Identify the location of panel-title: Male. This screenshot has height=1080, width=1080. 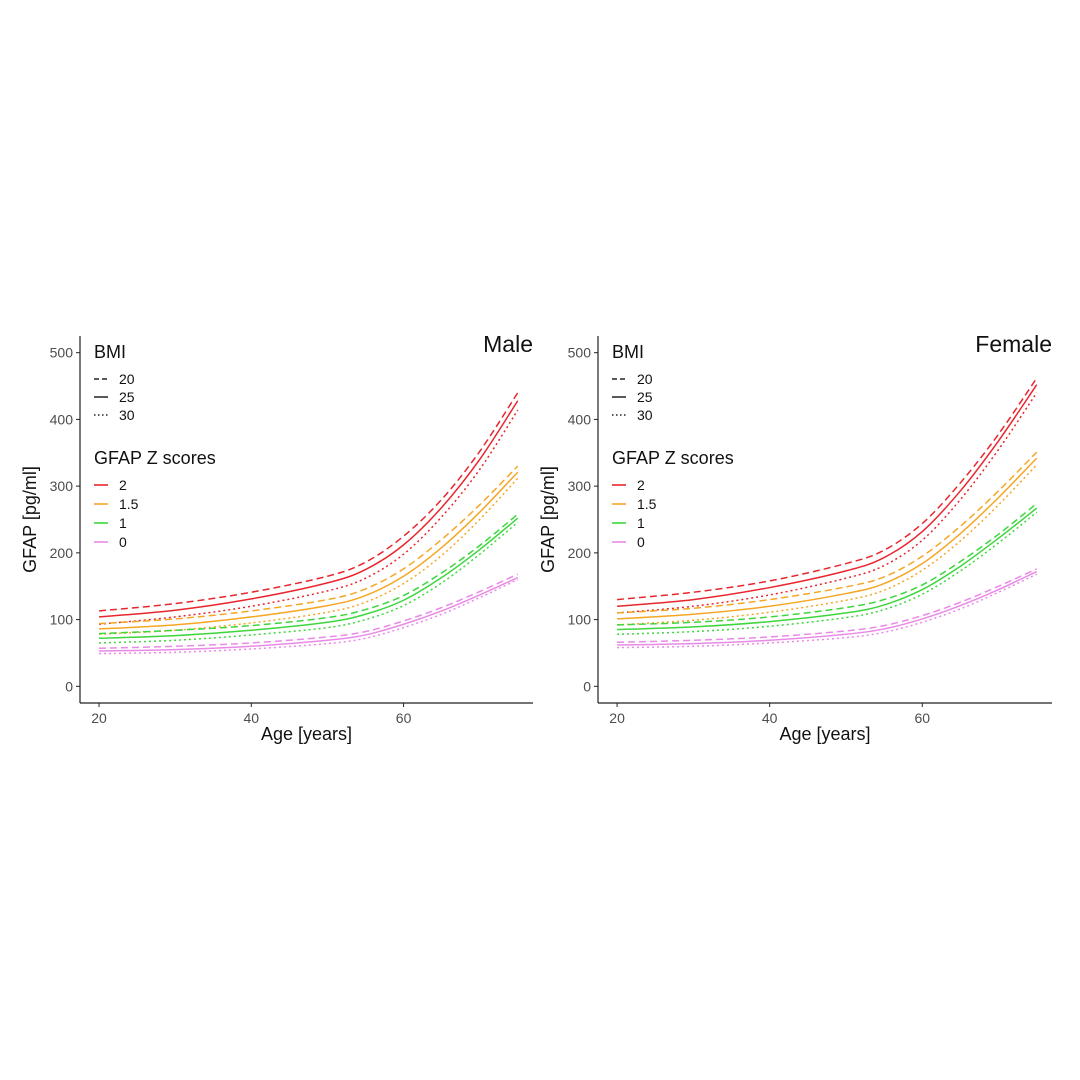
(508, 344).